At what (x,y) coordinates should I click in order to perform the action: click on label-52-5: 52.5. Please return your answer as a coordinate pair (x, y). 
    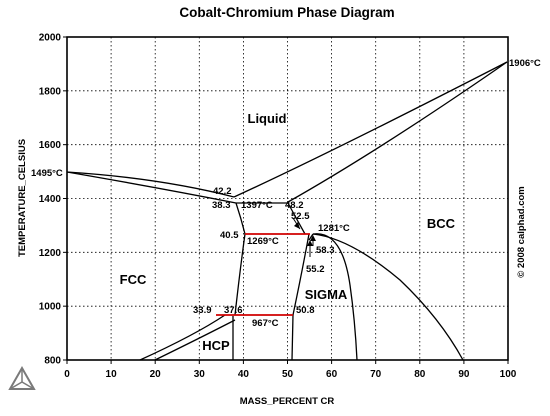
    Looking at the image, I should click on (300, 216).